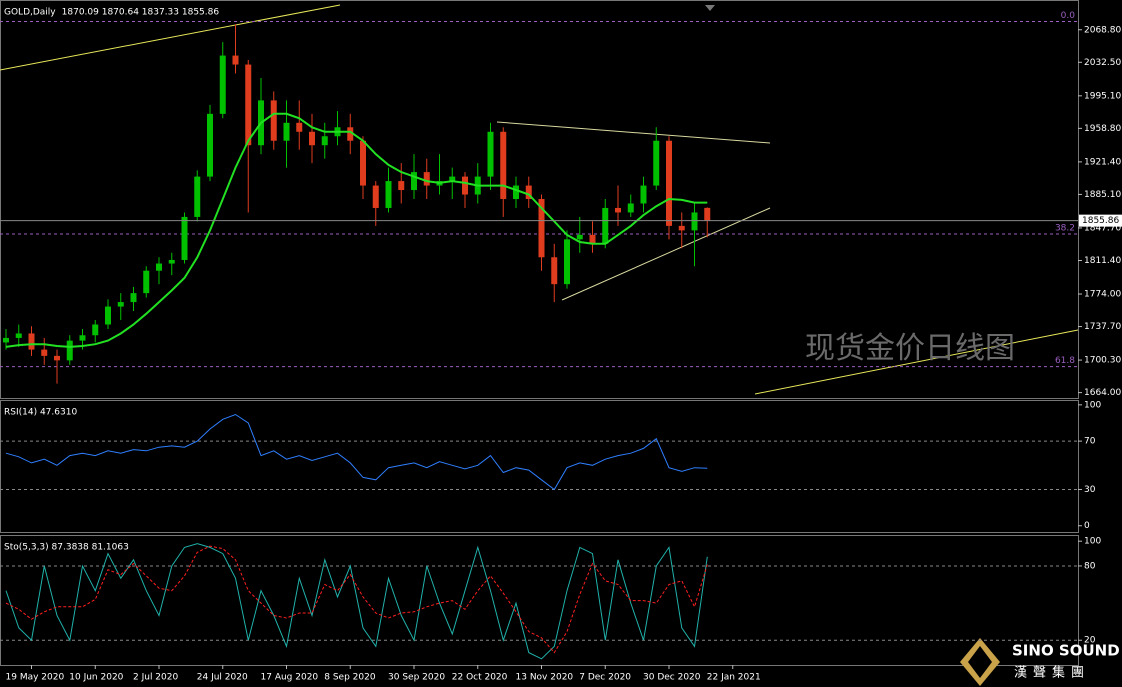  What do you see at coordinates (1066, 651) in the screenshot?
I see `logo-name: SINO SOUND` at bounding box center [1066, 651].